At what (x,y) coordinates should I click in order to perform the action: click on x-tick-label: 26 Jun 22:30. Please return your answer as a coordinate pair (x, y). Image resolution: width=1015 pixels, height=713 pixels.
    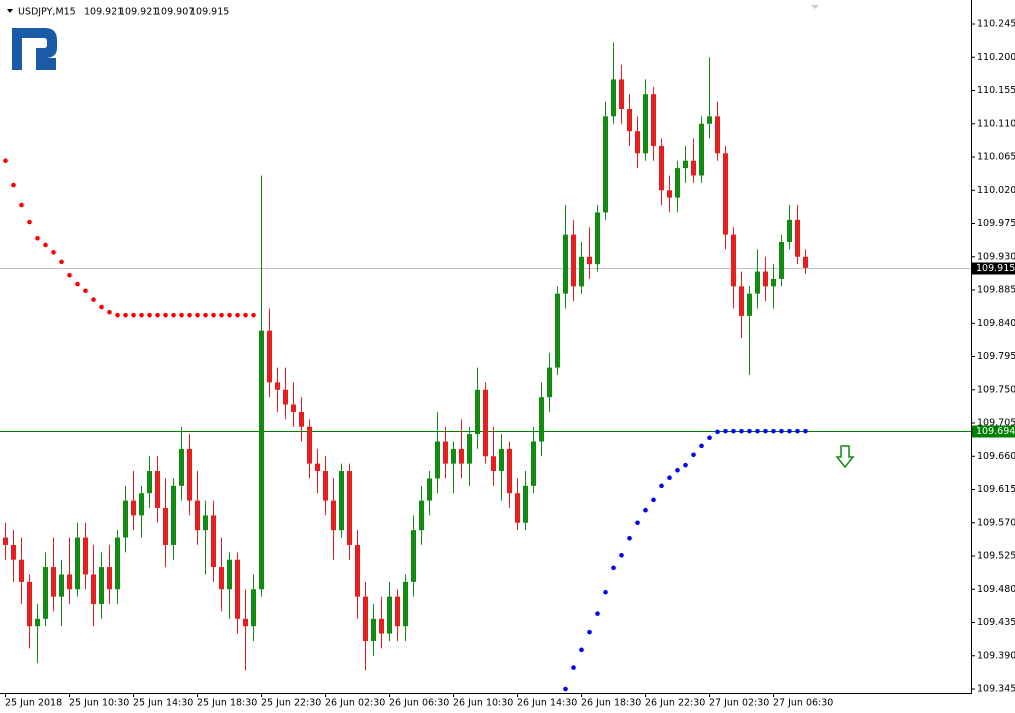
    Looking at the image, I should click on (675, 703).